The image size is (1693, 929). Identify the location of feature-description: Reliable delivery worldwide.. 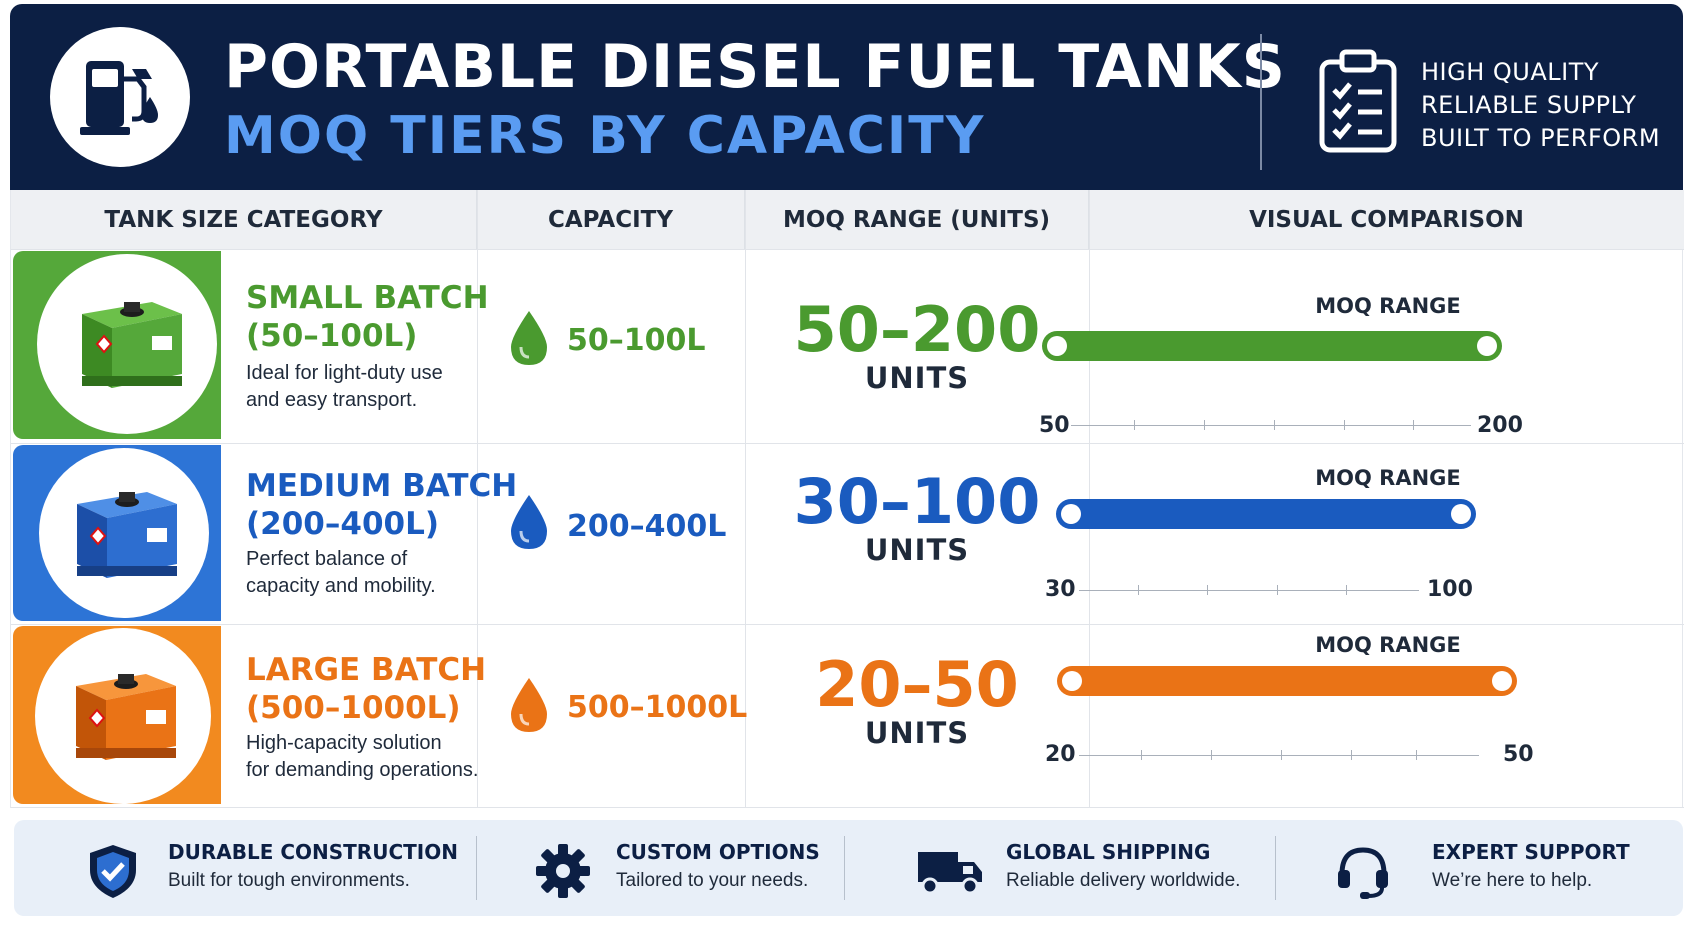
(1123, 880).